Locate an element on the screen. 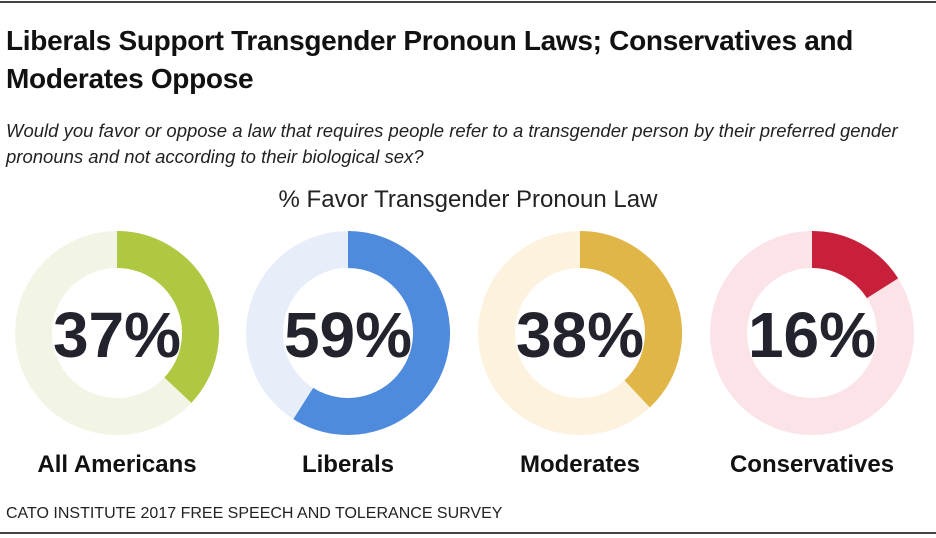 The image size is (936, 538). donut-segment-moderates is located at coordinates (630, 319).